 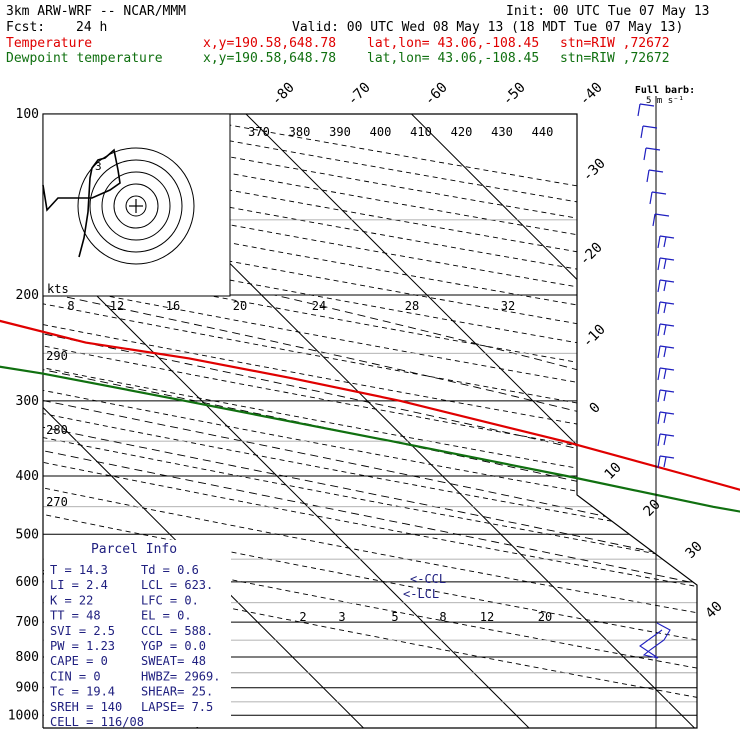 I want to click on wind-barbs, so click(x=656, y=412).